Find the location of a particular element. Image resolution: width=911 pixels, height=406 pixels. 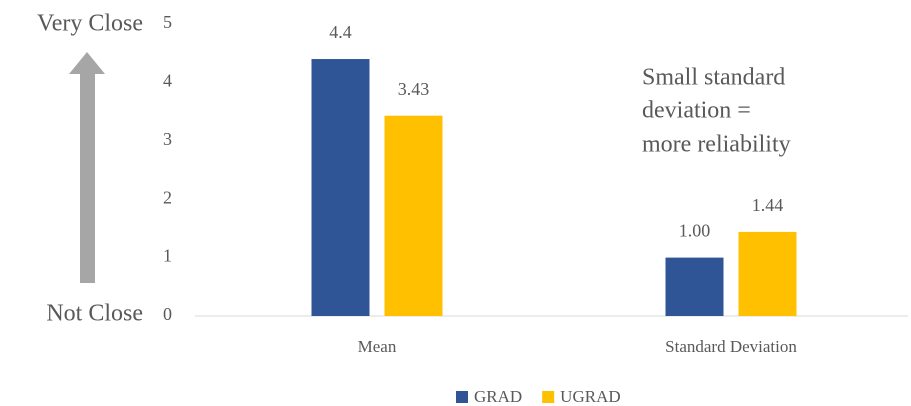

arrow is located at coordinates (87, 167).